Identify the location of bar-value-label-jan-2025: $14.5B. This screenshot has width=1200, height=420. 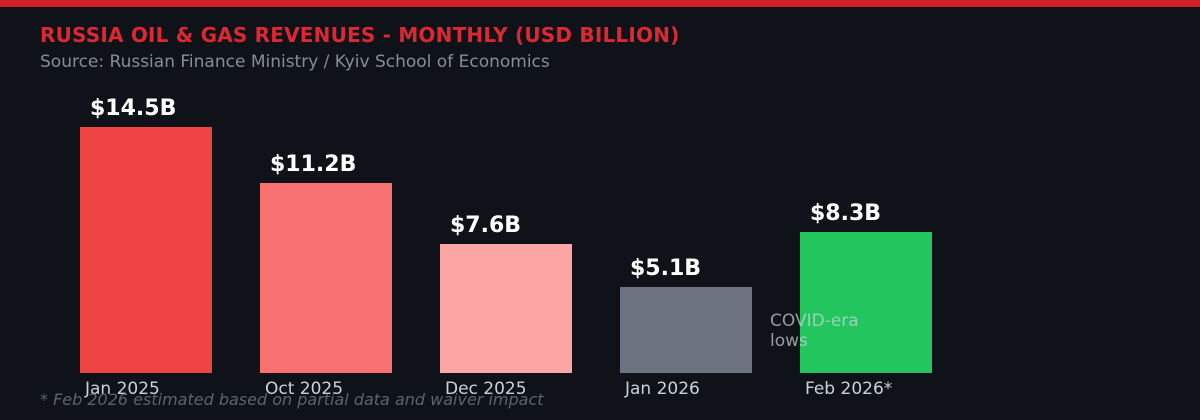
(133, 108).